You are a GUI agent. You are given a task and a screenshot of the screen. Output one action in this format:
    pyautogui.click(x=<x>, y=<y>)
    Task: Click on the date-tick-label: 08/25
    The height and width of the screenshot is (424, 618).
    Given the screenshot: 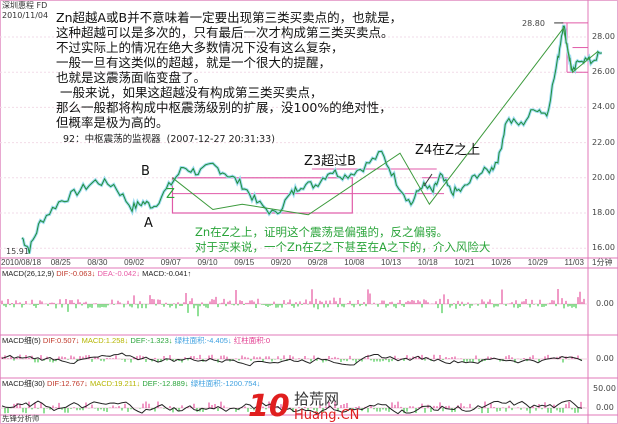 What is the action you would take?
    pyautogui.click(x=60, y=262)
    